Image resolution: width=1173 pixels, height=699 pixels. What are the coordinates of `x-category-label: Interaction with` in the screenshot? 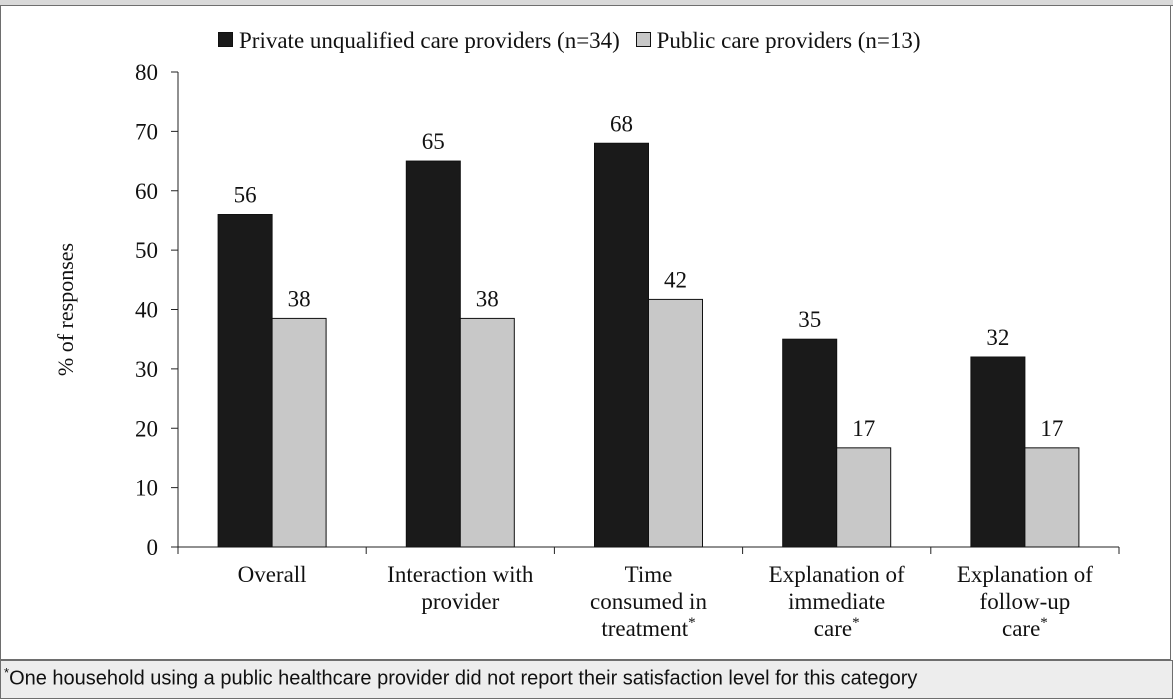 It's located at (460, 574).